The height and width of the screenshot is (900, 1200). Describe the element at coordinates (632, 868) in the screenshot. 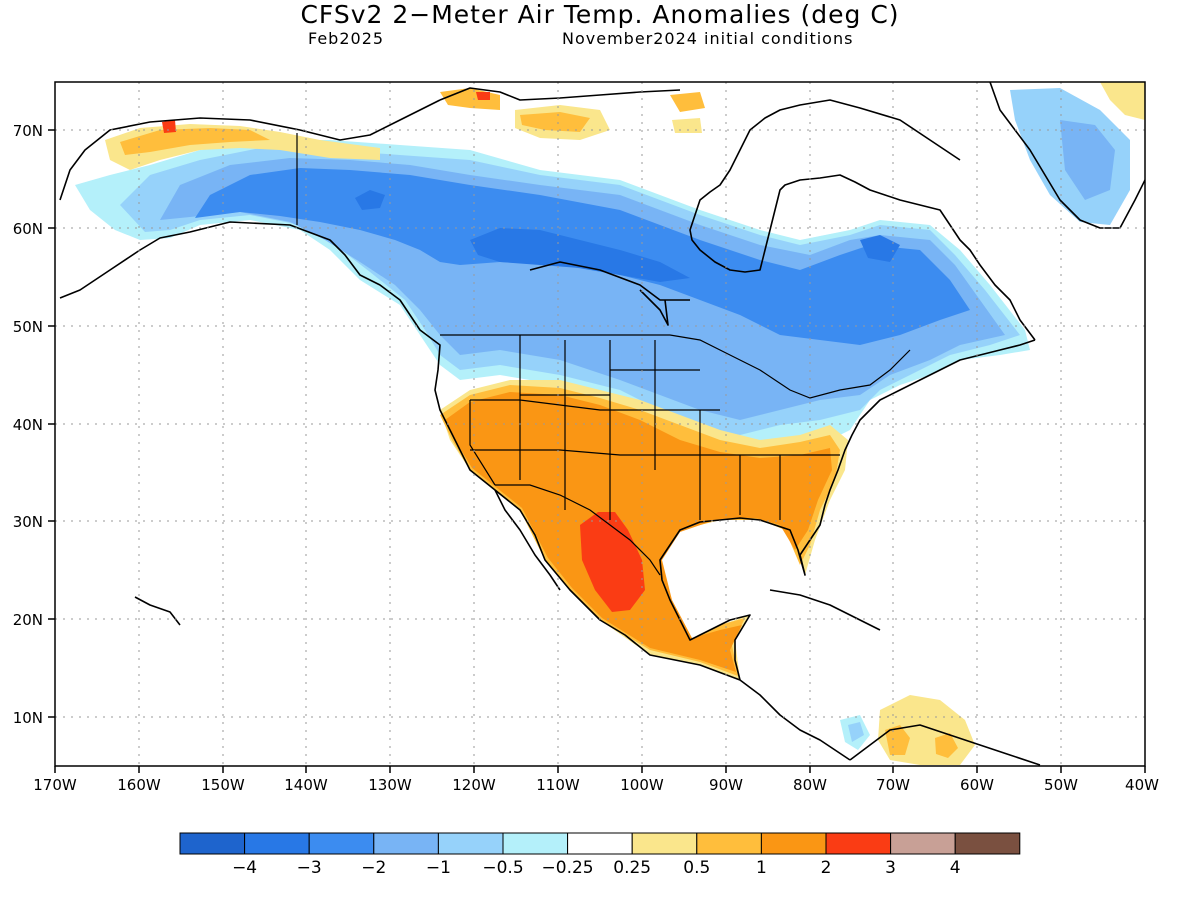

I see `colorbar-label: 0.25` at that location.